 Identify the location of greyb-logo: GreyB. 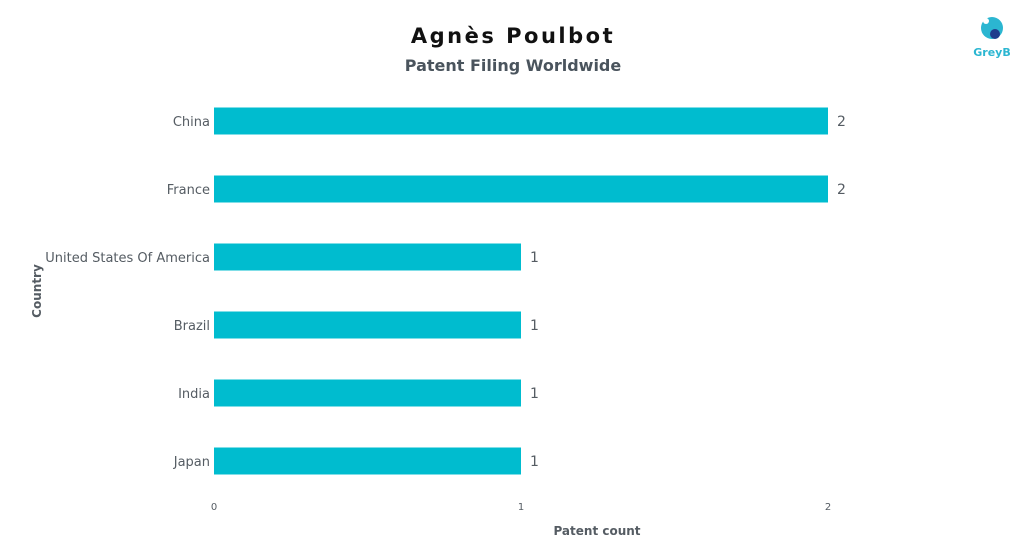
(992, 38).